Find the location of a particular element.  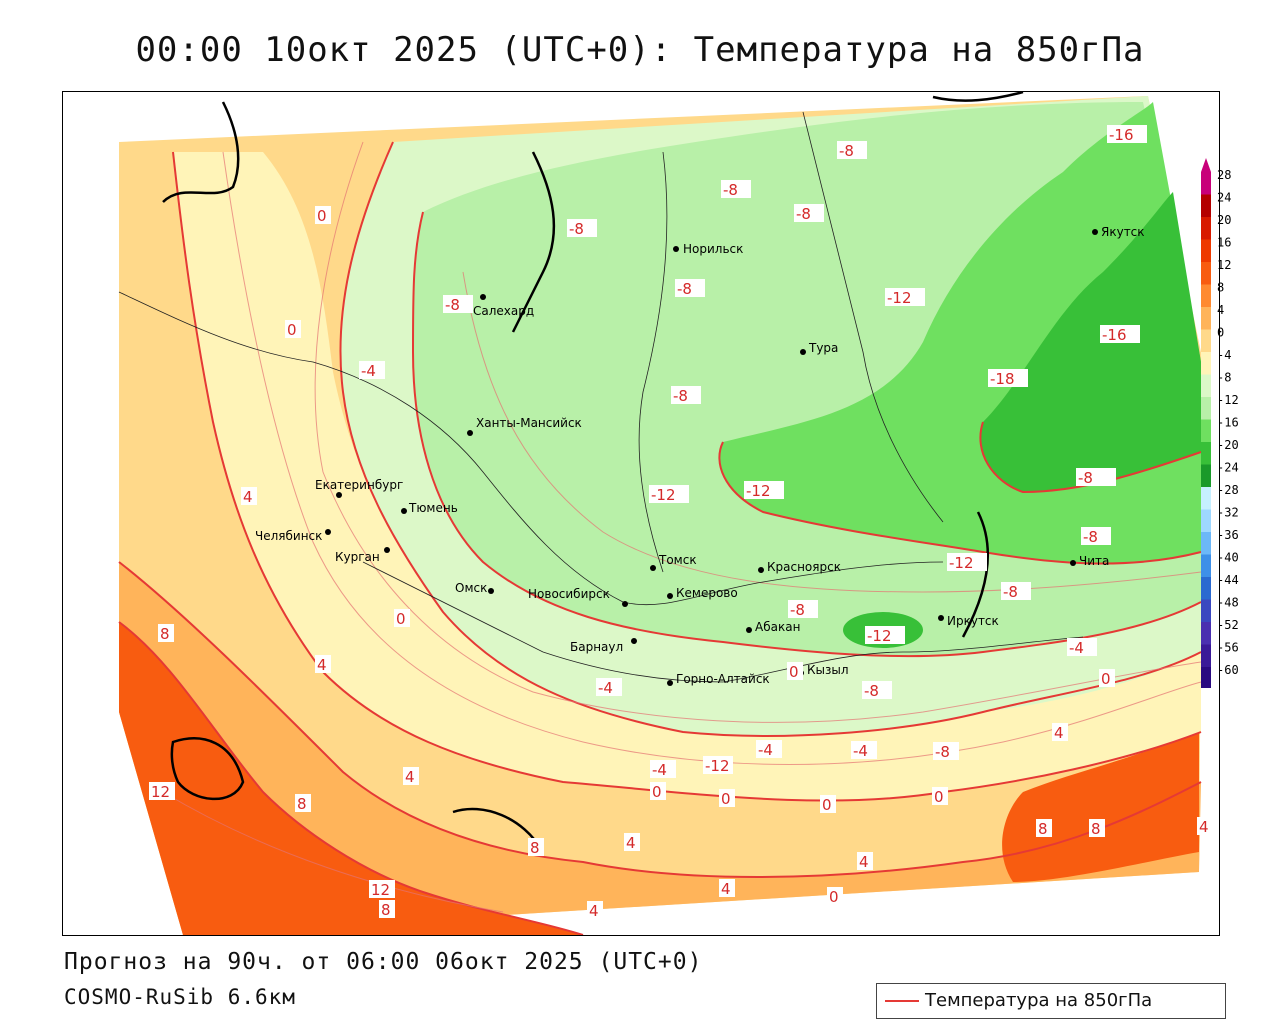

city-omsk: Омск is located at coordinates (474, 588).